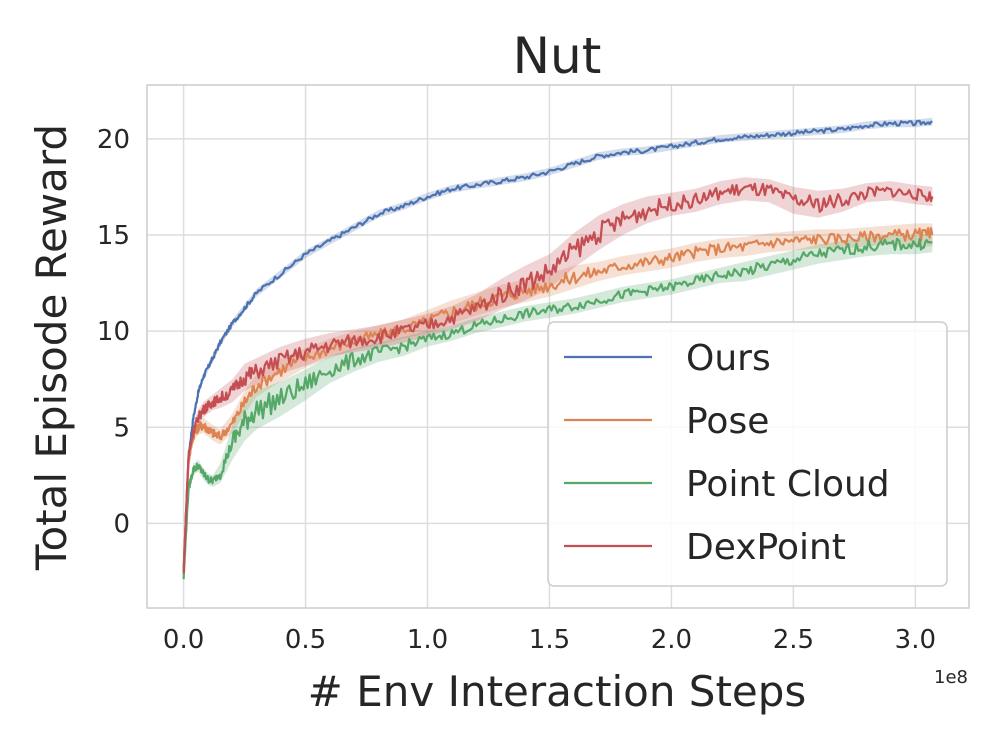 This screenshot has width=997, height=747. I want to click on legend: Ours Pose Point Cloud DexPoint, so click(747, 454).